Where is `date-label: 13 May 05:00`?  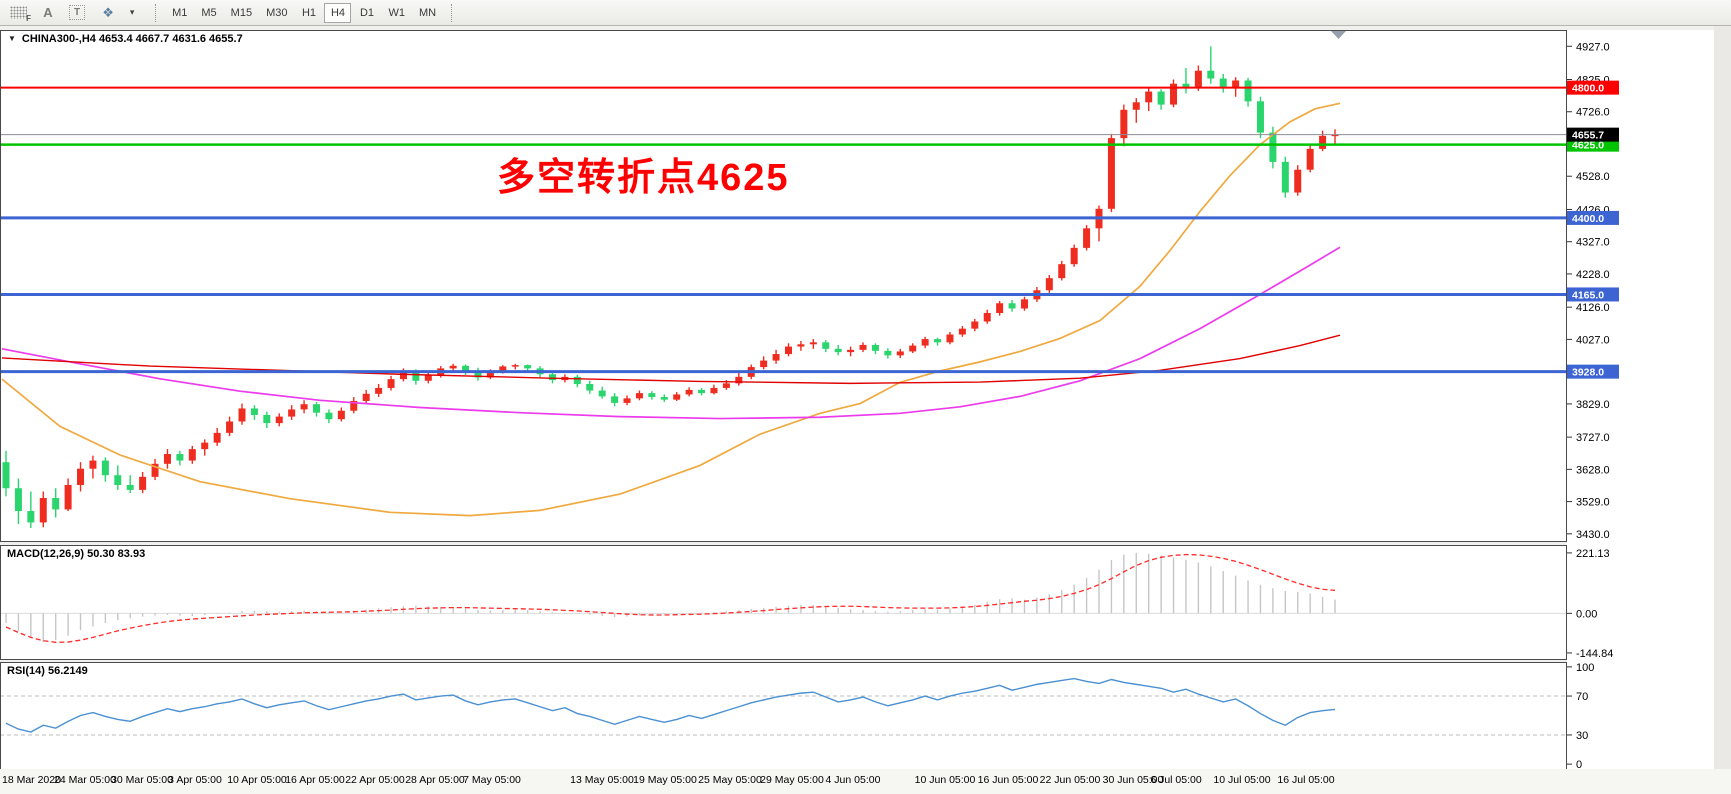 date-label: 13 May 05:00 is located at coordinates (602, 780).